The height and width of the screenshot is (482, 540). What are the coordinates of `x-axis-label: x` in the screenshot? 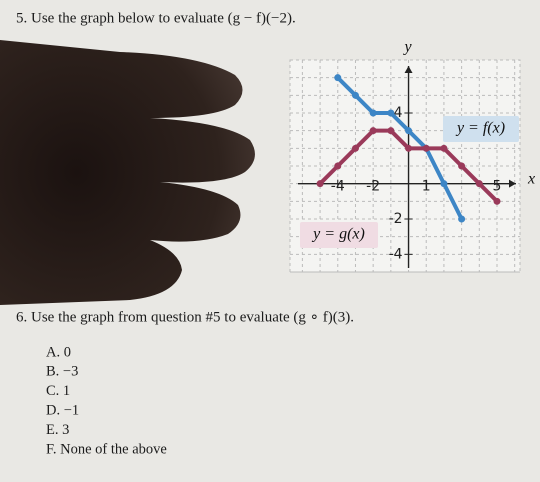 It's located at (531, 178).